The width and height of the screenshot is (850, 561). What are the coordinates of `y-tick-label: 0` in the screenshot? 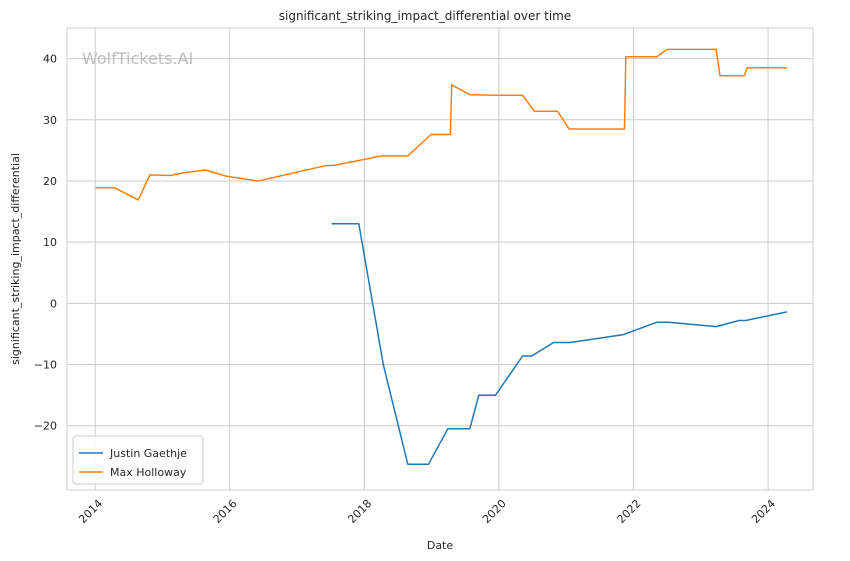 It's located at (53, 303).